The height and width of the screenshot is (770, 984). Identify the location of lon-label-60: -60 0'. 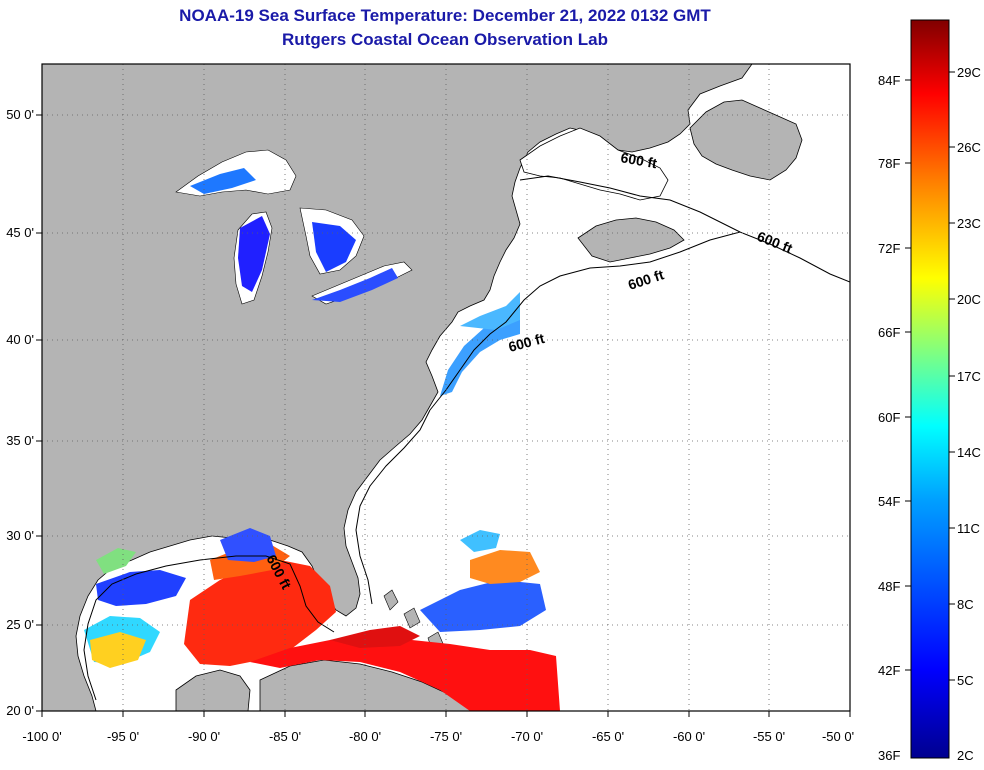
(689, 736).